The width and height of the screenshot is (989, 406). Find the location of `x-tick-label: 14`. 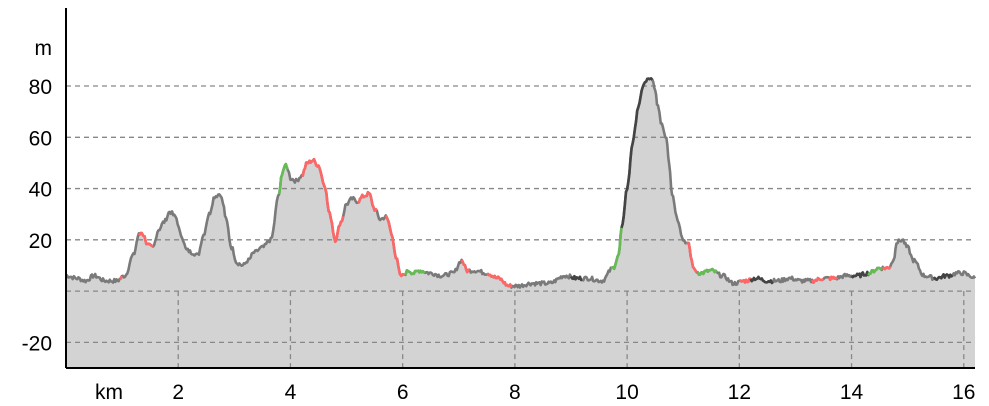

x-tick-label: 14 is located at coordinates (852, 392).